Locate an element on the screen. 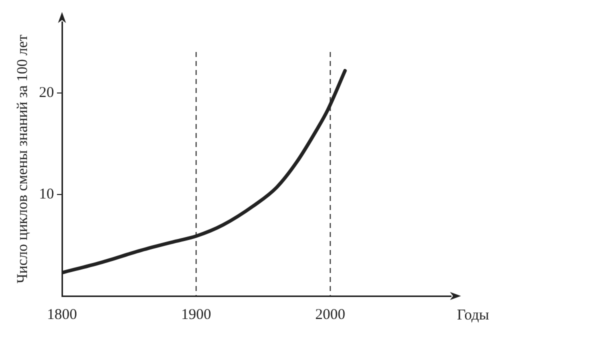  y-axis-title: Число циклов смены знаний за 100 лет is located at coordinates (22, 159).